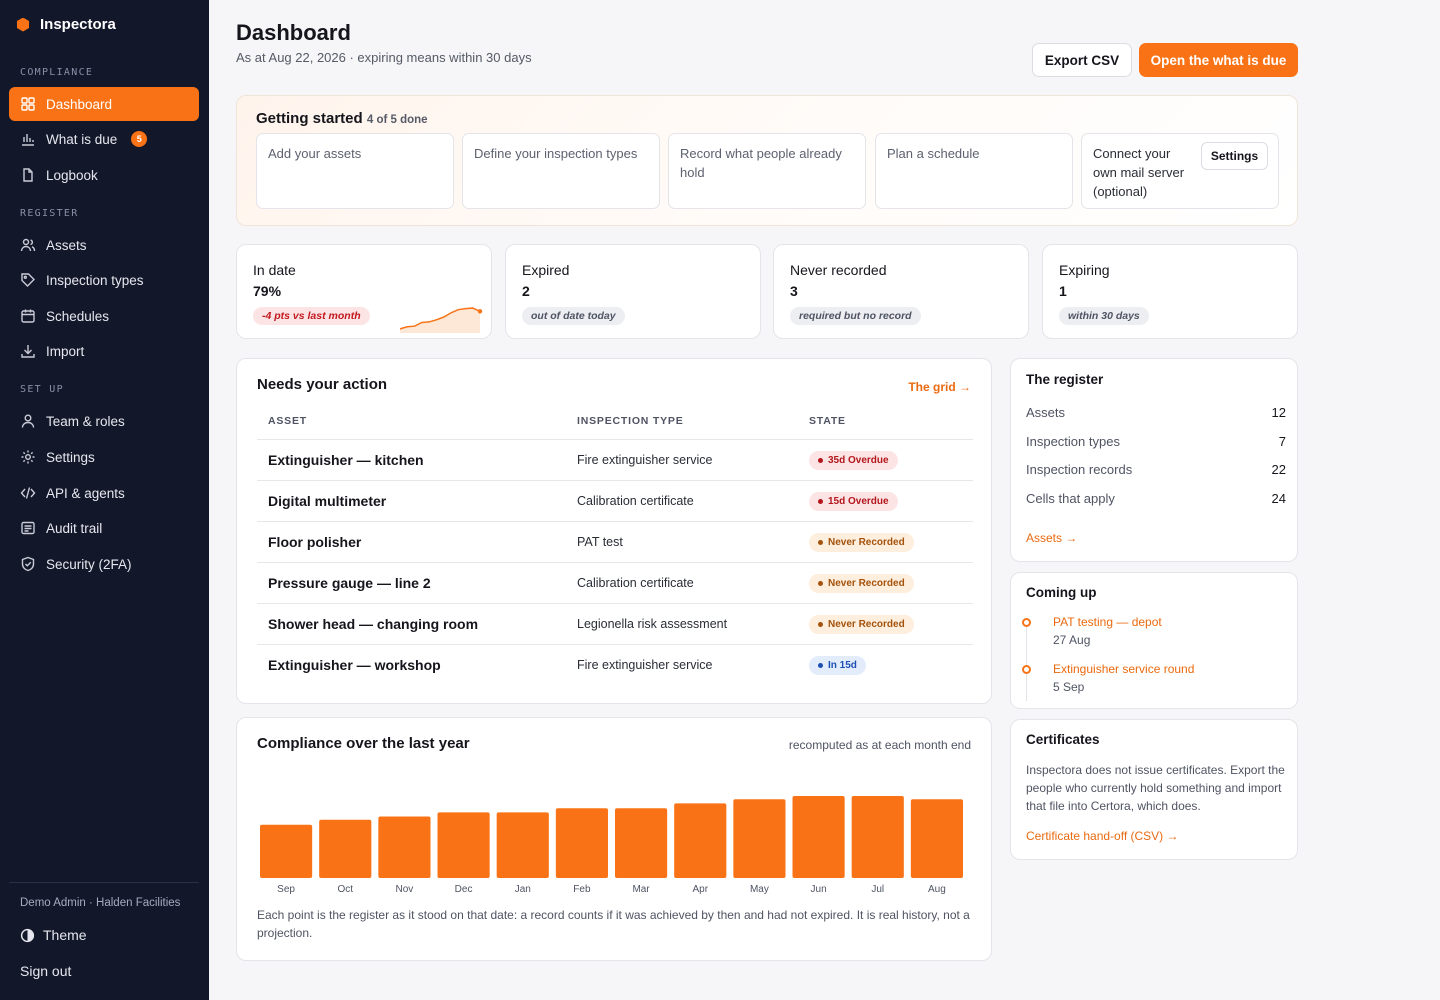 The image size is (1440, 1000). I want to click on x-tick-label: Aug, so click(937, 889).